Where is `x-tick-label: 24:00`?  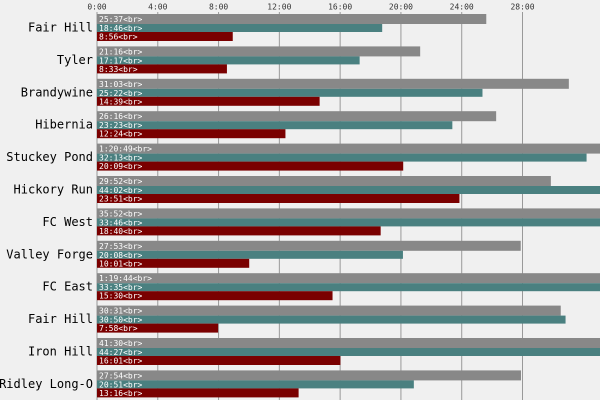 x-tick-label: 24:00 is located at coordinates (462, 7).